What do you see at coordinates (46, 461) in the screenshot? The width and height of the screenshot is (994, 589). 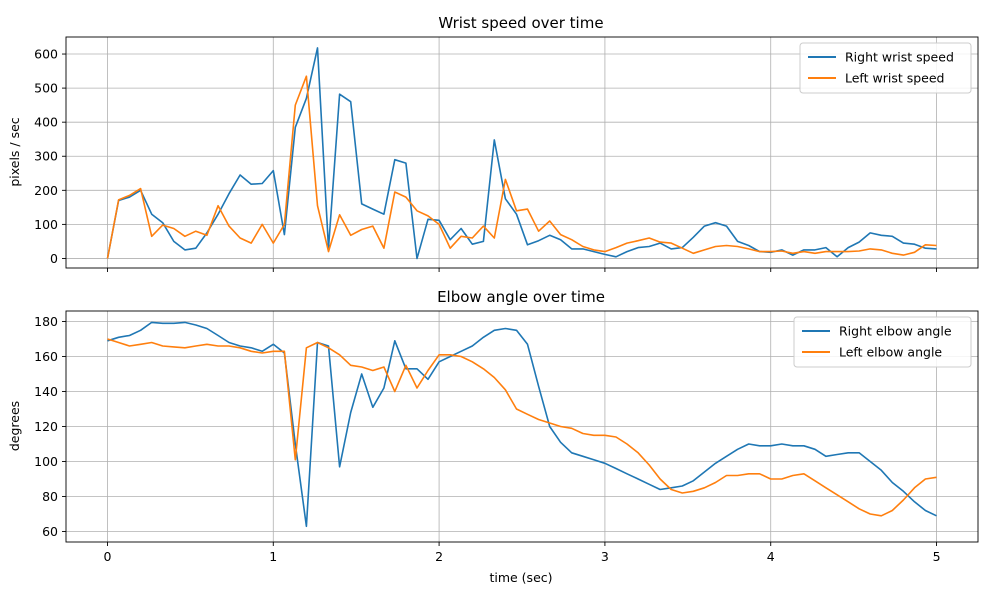 I see `elbow-angle-ytick-label: 100` at bounding box center [46, 461].